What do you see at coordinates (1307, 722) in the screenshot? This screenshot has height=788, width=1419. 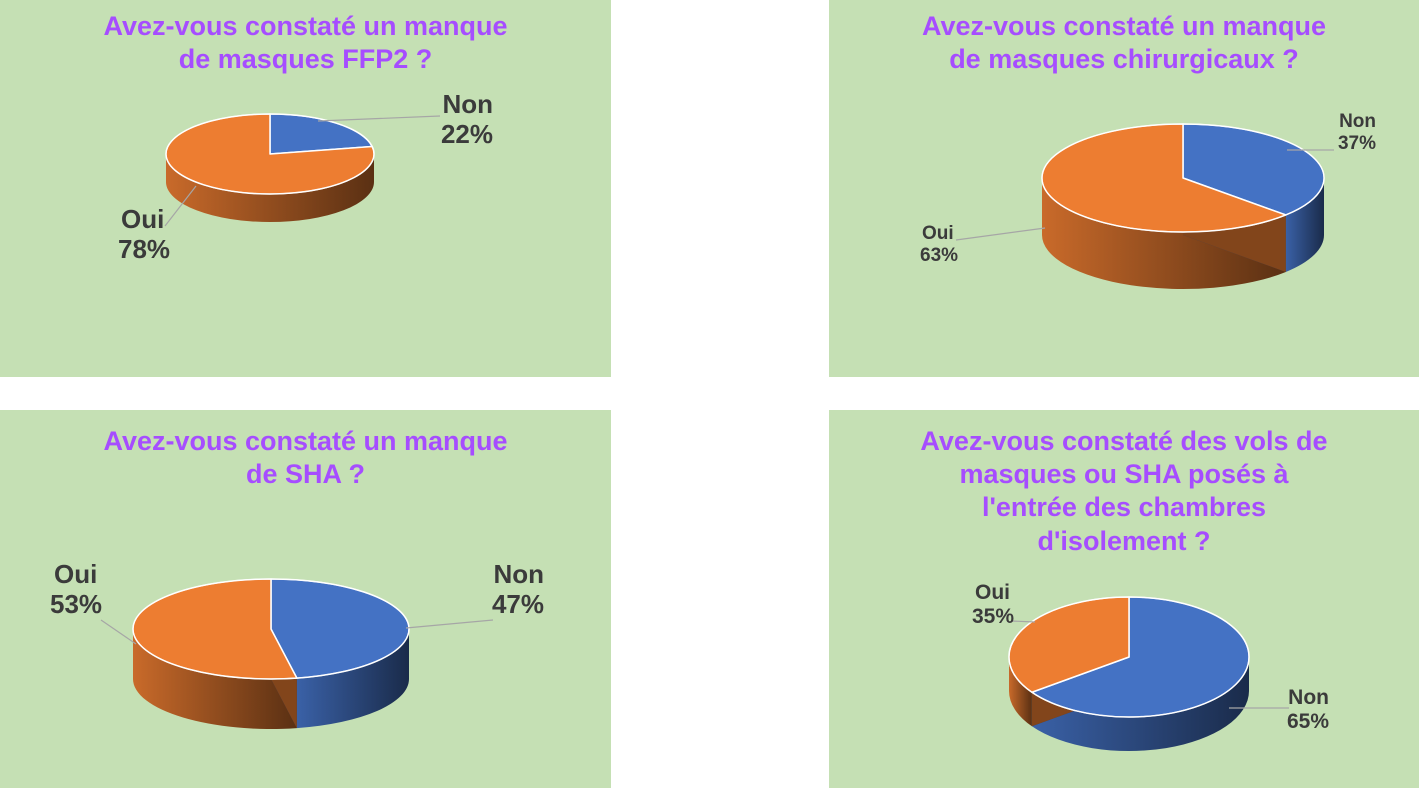 I see `slice-value: 65%` at bounding box center [1307, 722].